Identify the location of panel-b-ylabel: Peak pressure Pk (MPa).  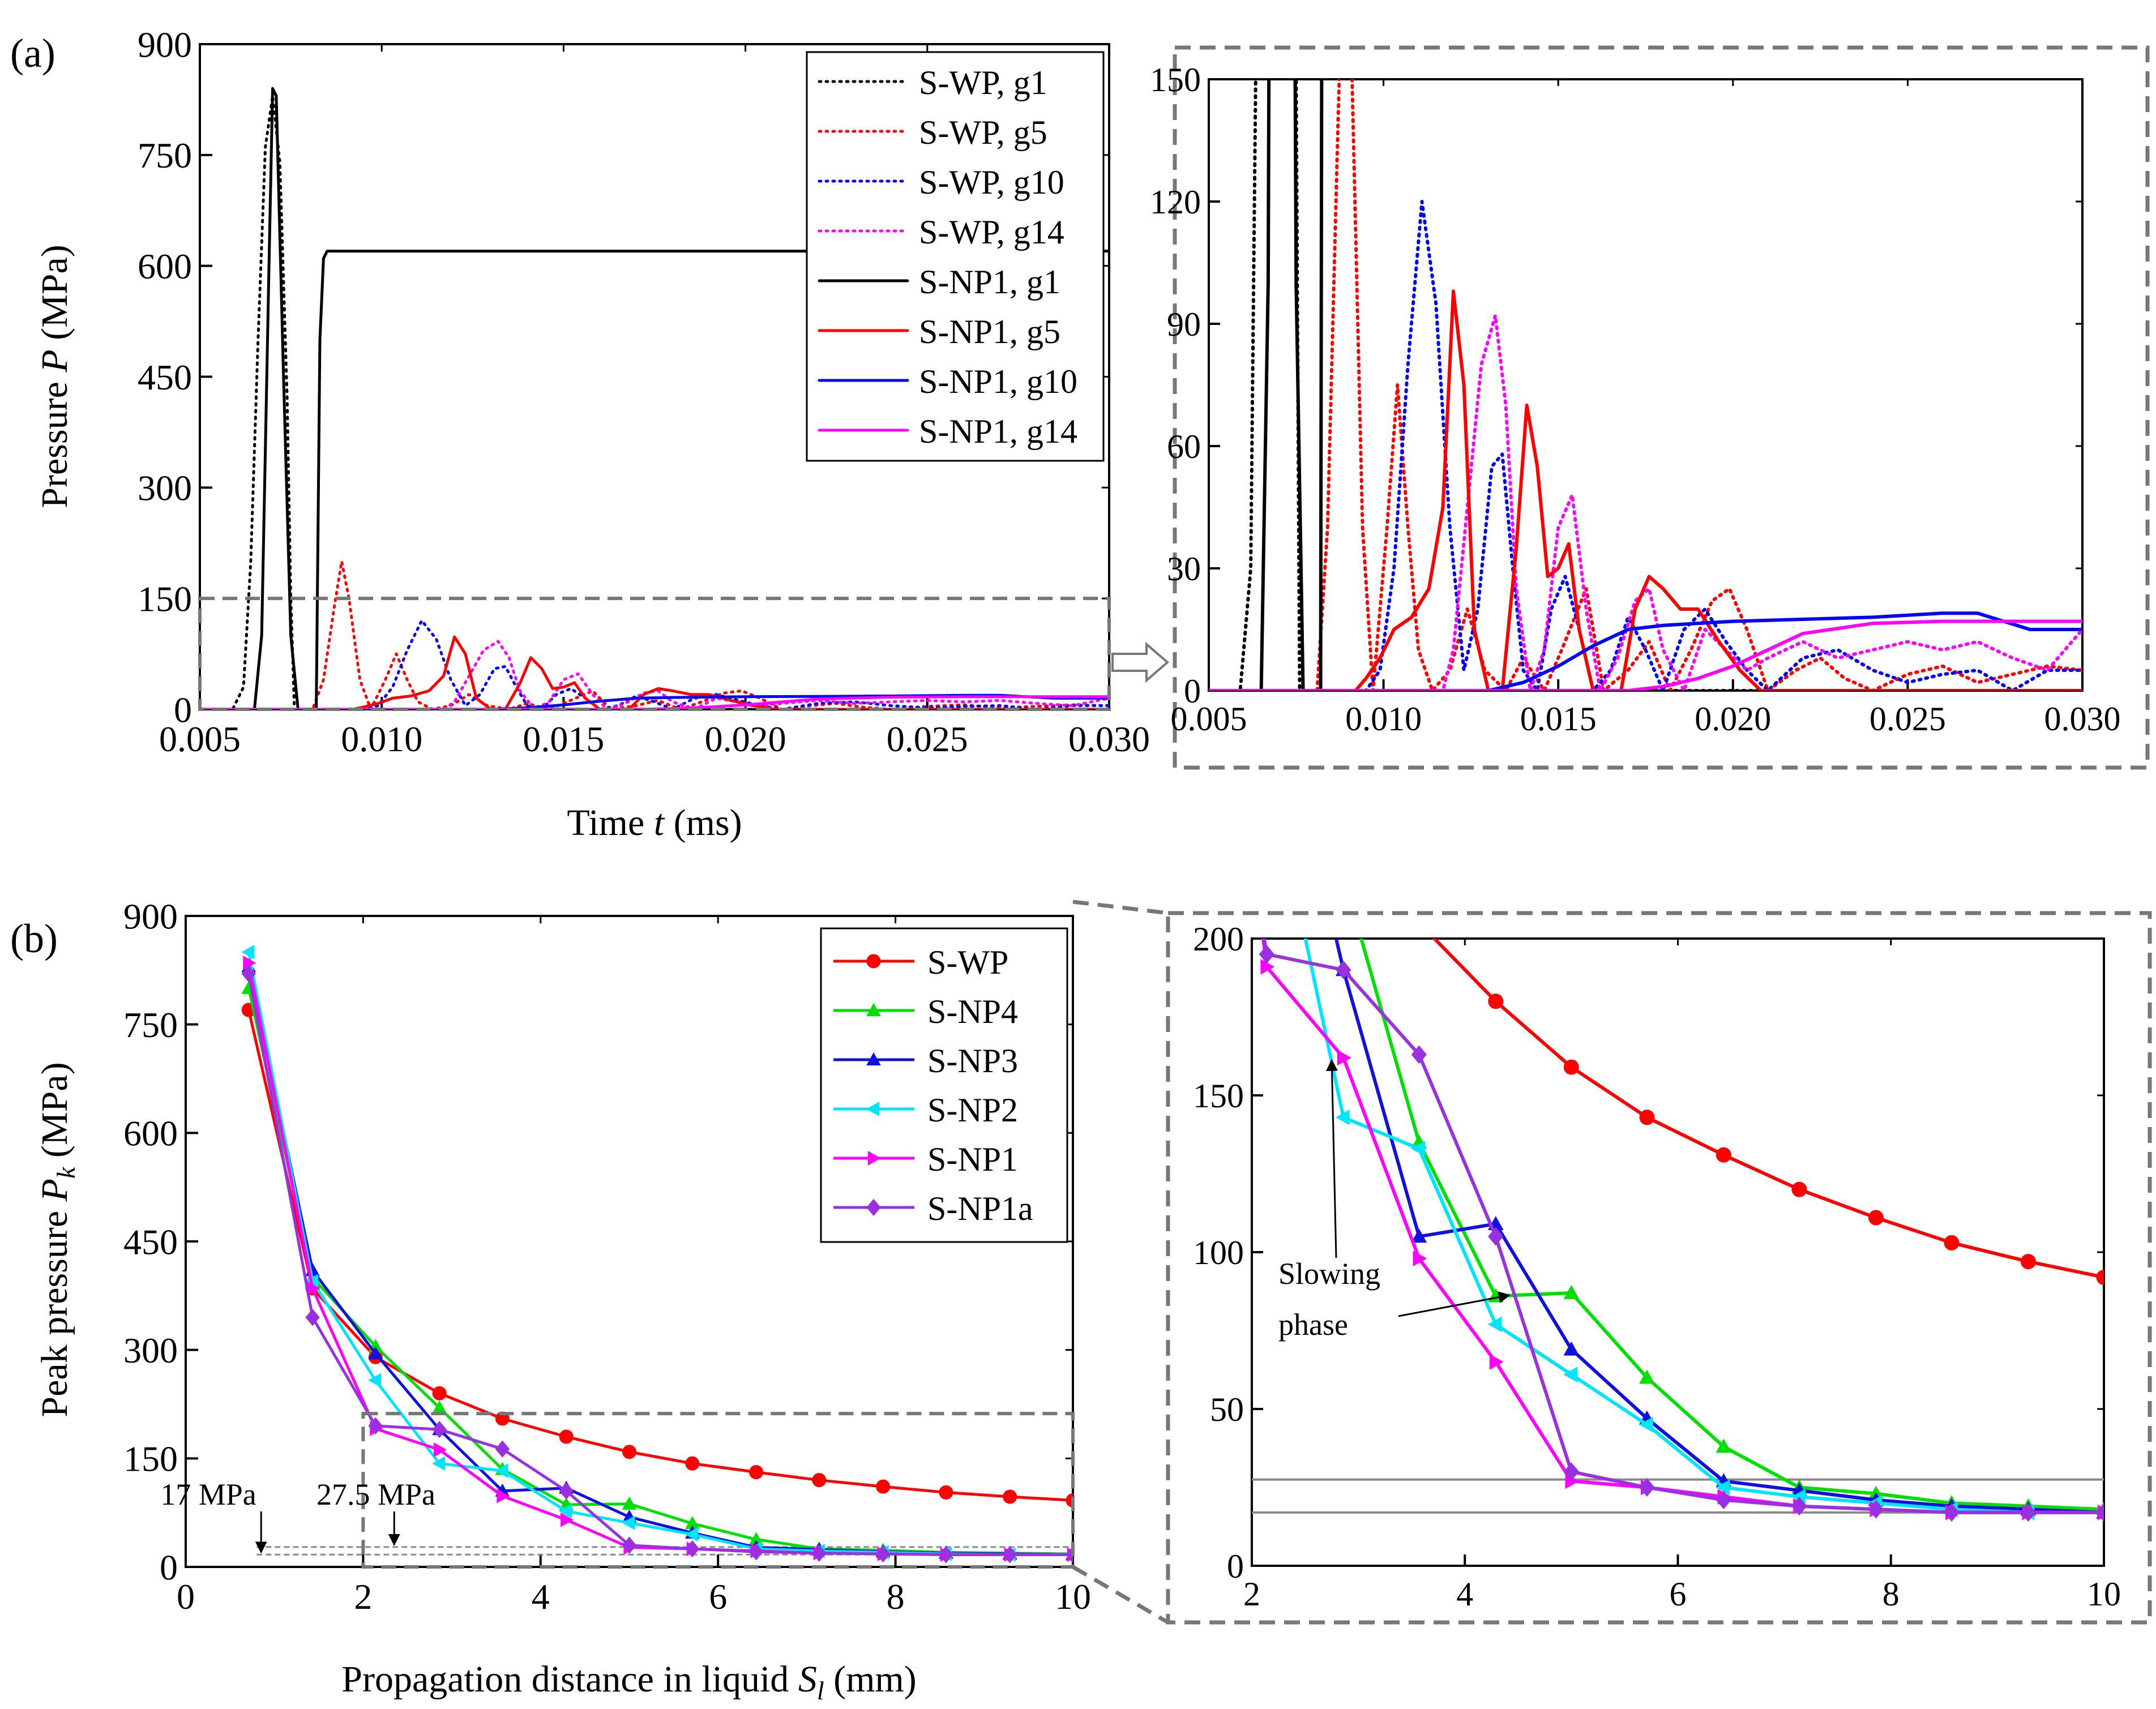
(57, 1239).